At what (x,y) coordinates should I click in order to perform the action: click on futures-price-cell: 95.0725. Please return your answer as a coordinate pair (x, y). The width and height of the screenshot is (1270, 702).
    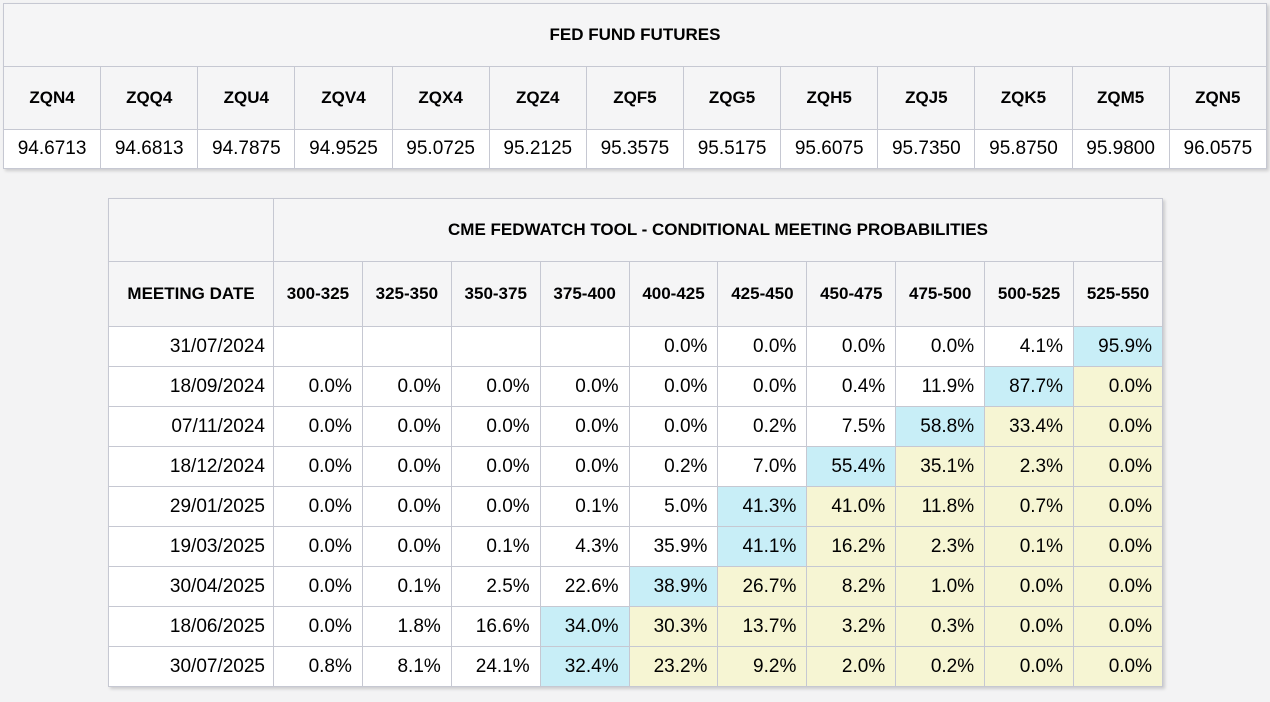
    Looking at the image, I should click on (440, 149).